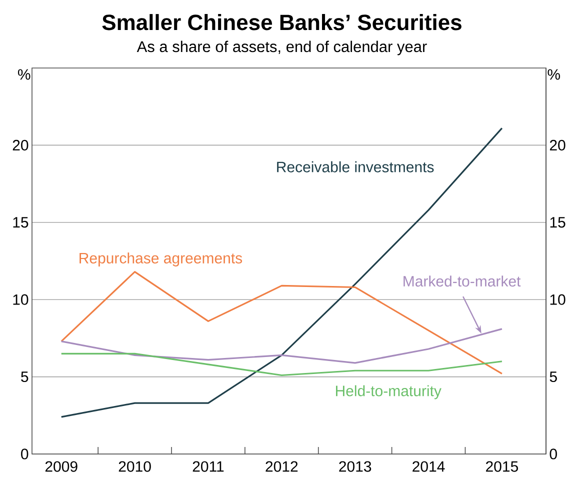 Image resolution: width=576 pixels, height=493 pixels. Describe the element at coordinates (134, 466) in the screenshot. I see `x-tick-label: 2010` at that location.